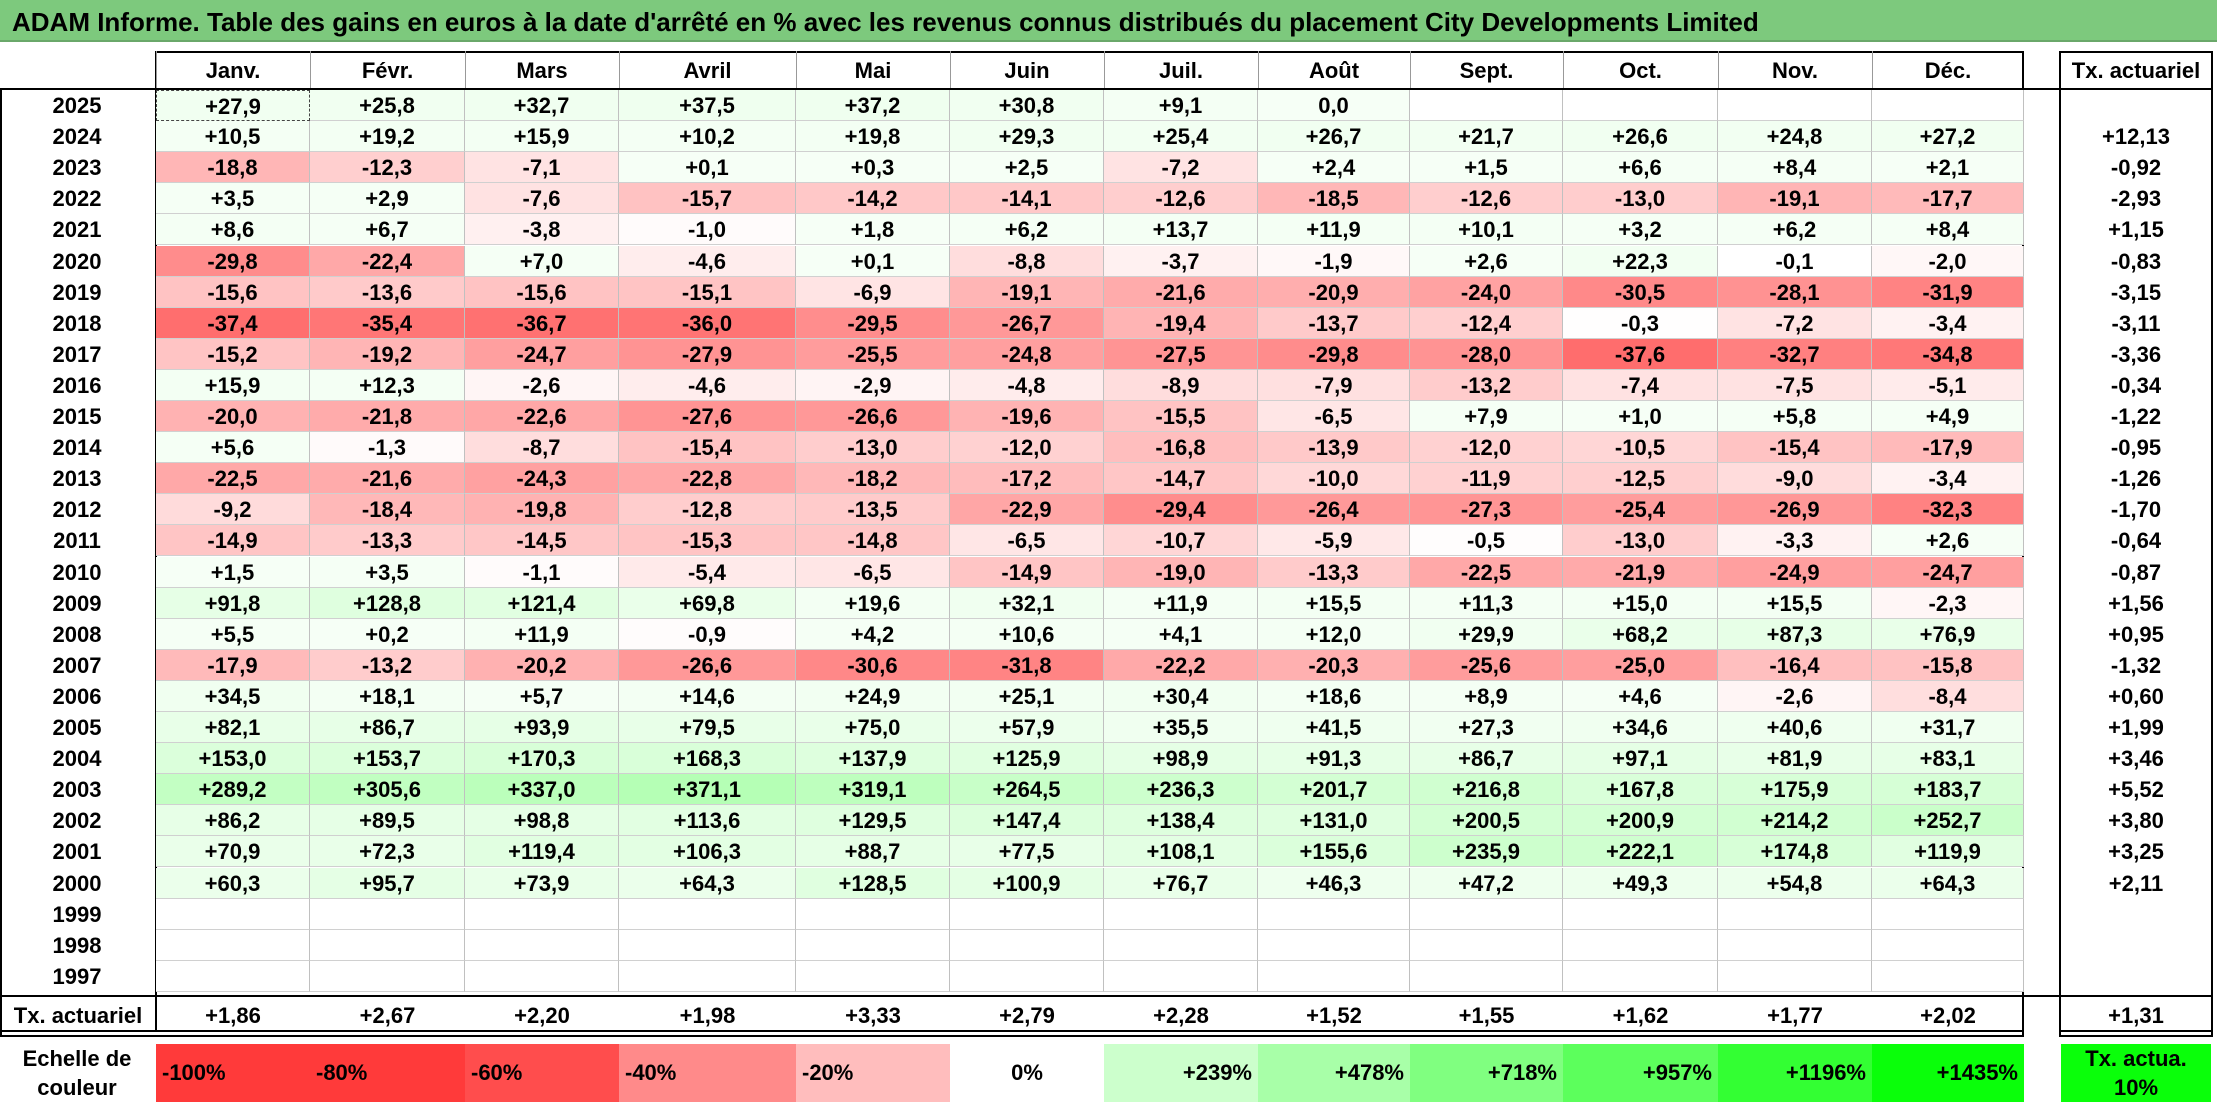 This screenshot has width=2217, height=1106. What do you see at coordinates (873, 883) in the screenshot?
I see `heatmap-cell: +128,5` at bounding box center [873, 883].